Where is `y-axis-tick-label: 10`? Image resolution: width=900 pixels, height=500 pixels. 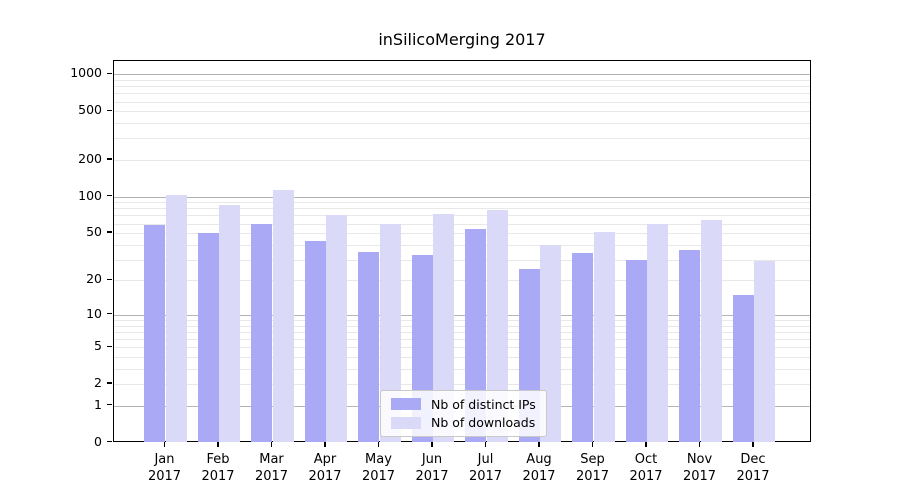 y-axis-tick-label: 10 is located at coordinates (94, 313).